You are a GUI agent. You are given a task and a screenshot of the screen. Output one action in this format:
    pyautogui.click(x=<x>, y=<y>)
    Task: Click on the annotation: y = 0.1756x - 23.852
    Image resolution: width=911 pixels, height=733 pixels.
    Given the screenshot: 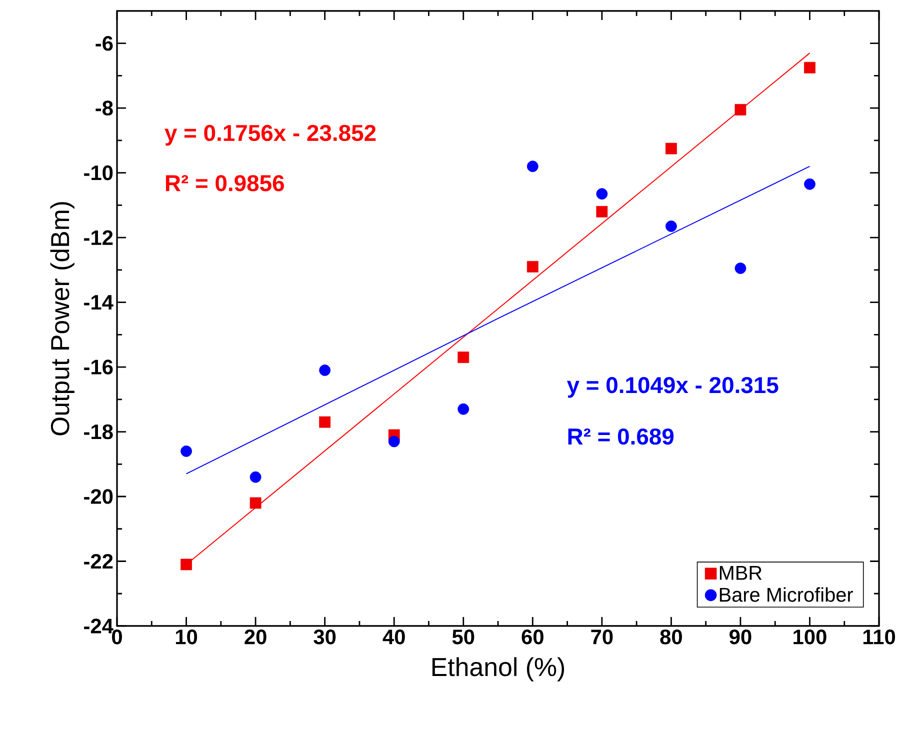 What is the action you would take?
    pyautogui.click(x=270, y=135)
    